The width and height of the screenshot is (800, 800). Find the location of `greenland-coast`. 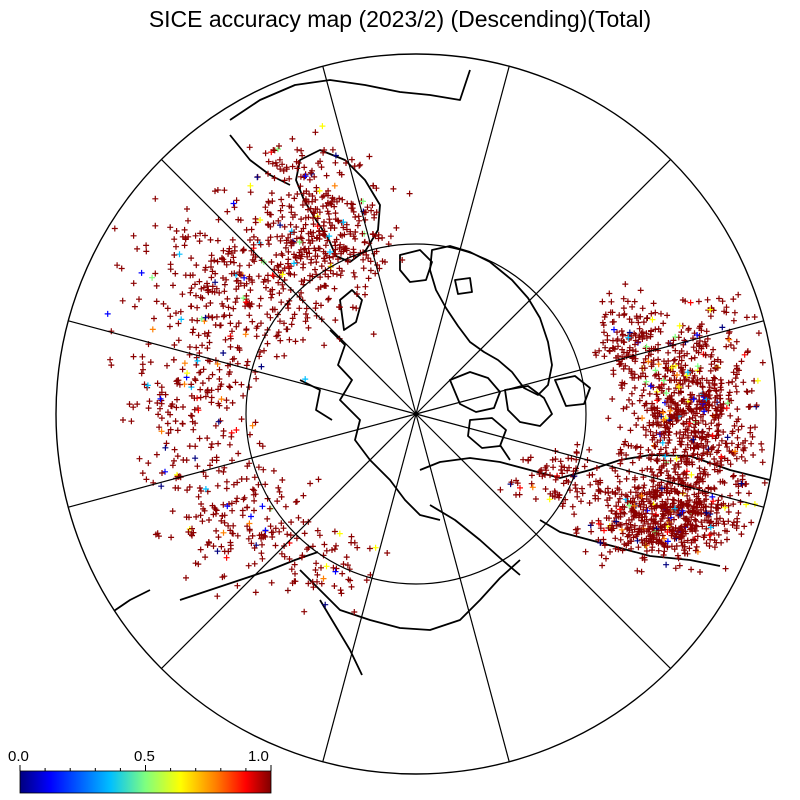

greenland-coast is located at coordinates (491, 320).